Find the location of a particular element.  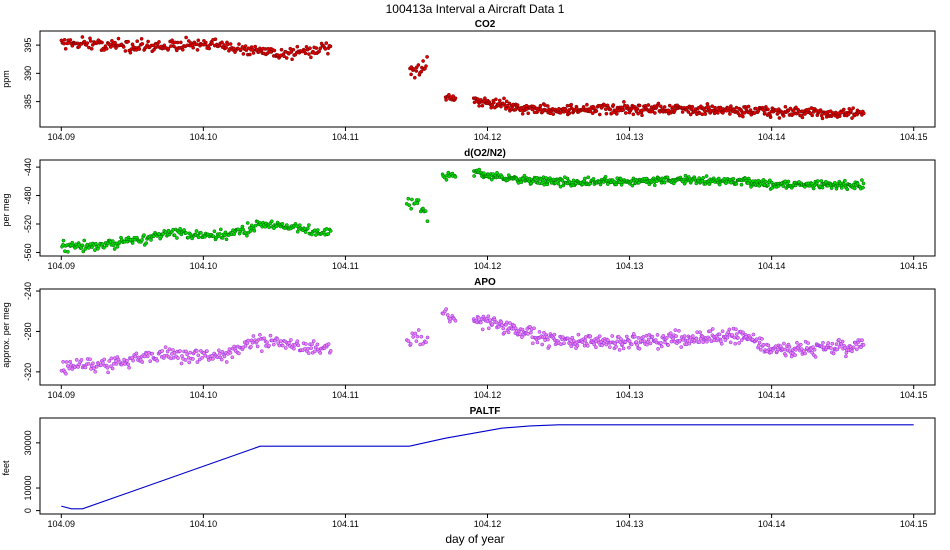

apo-points is located at coordinates (462, 341).